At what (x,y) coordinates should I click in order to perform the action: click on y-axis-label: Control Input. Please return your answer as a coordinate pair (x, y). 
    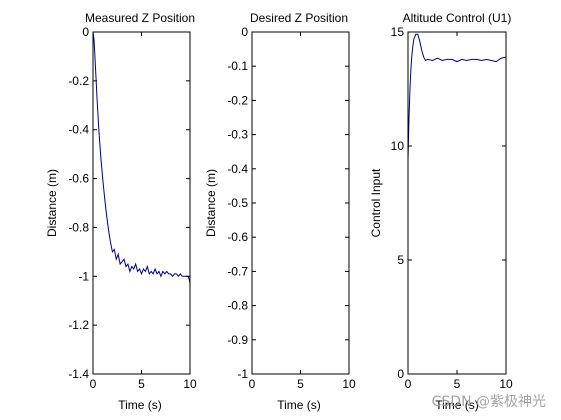
    Looking at the image, I should click on (376, 202).